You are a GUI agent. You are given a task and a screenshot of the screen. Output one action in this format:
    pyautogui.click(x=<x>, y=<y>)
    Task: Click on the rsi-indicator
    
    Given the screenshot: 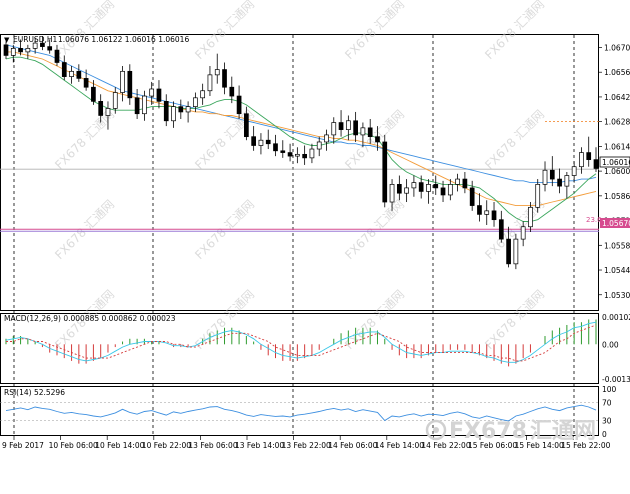 What is the action you would take?
    pyautogui.click(x=299, y=412)
    